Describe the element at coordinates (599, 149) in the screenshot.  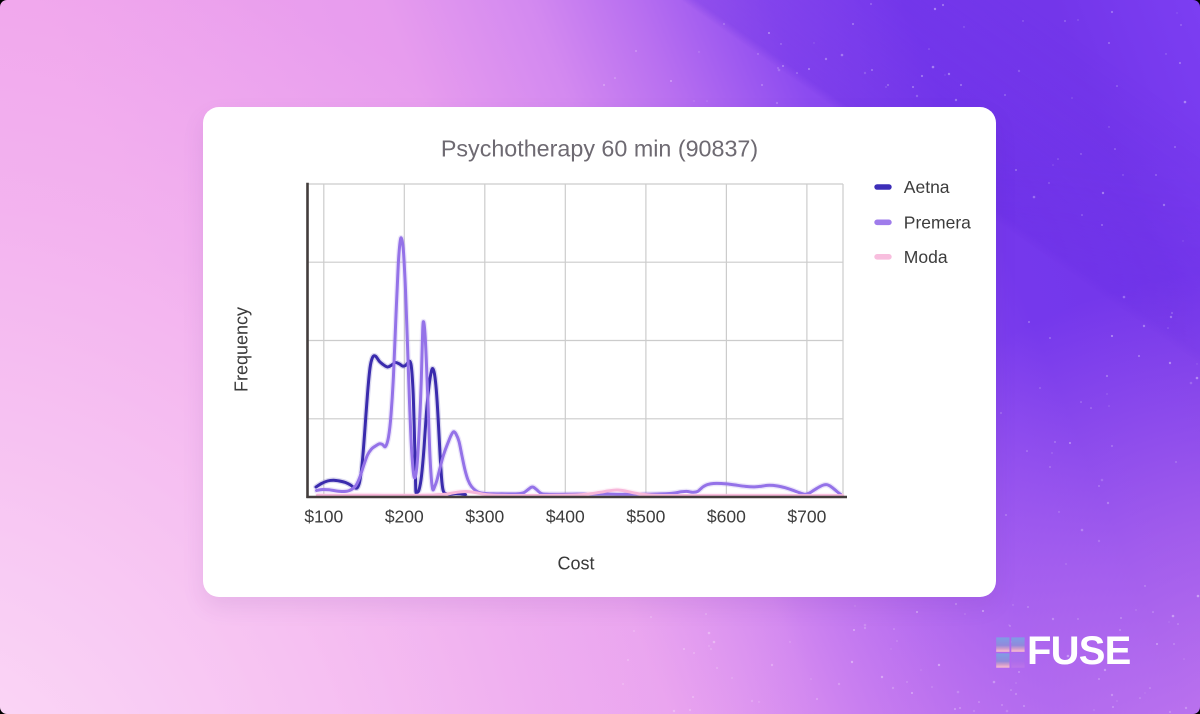
I see `svg-text: Psychotherapy 60 min (90837)` at that location.